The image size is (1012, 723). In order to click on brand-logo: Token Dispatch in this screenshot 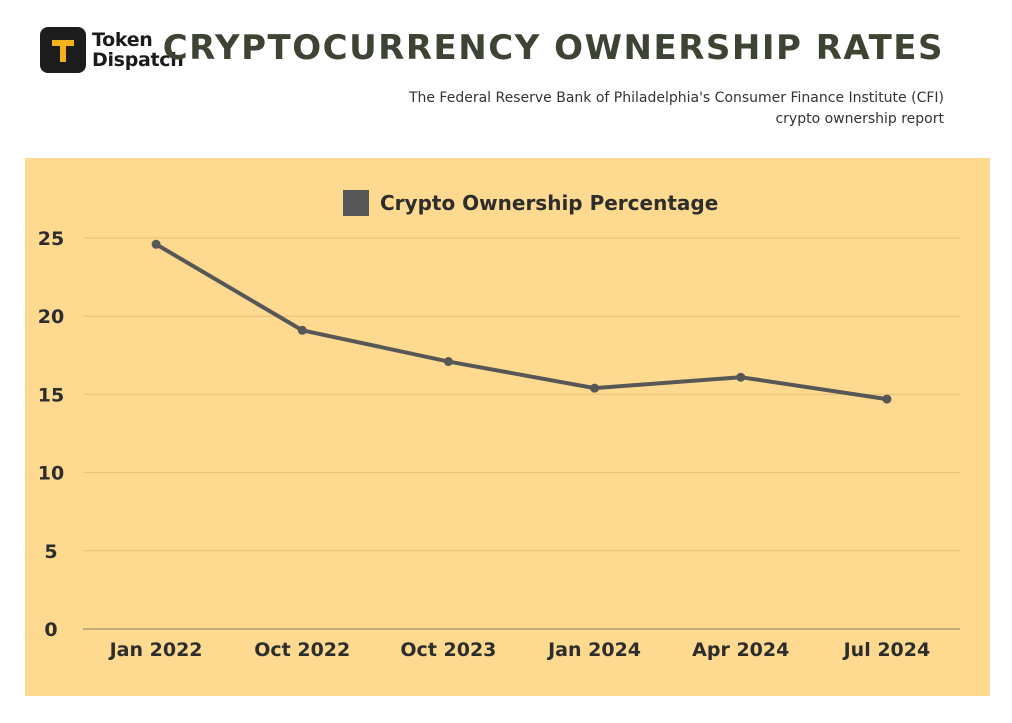, I will do `click(112, 50)`.